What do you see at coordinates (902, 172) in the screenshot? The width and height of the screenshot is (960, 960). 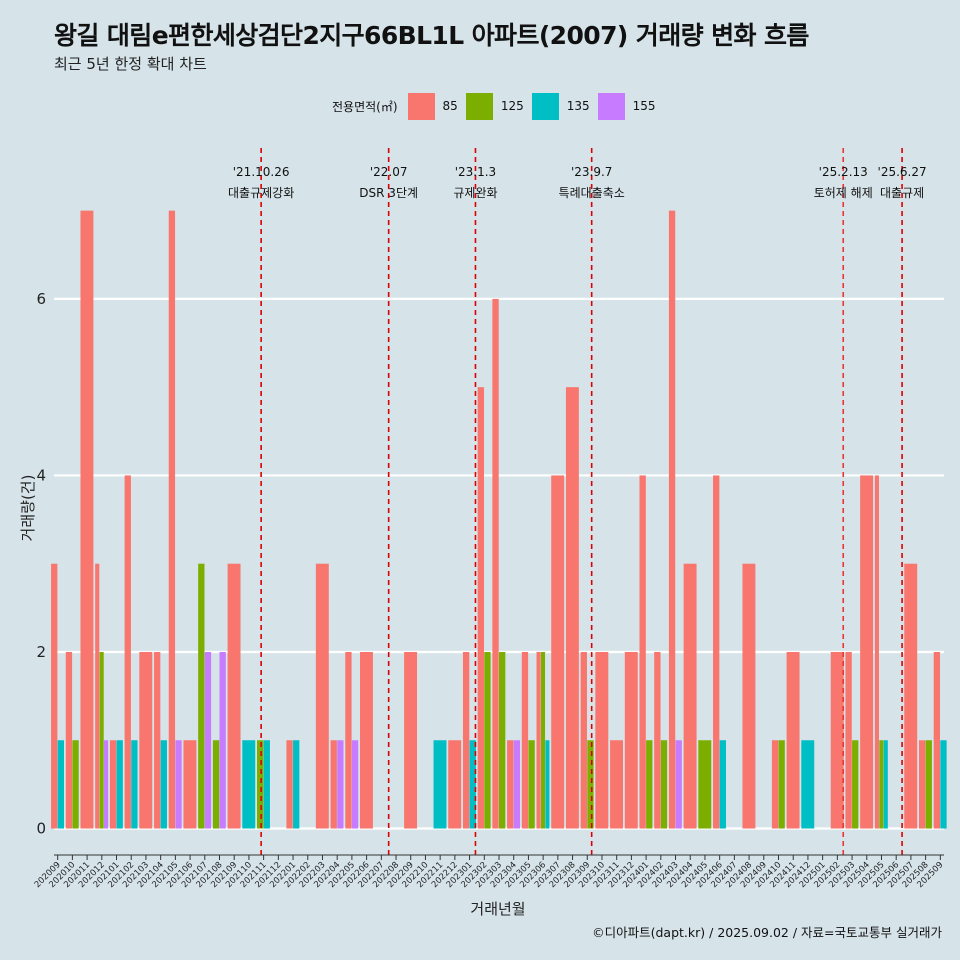 I see `event-date-5: '25.6.27` at bounding box center [902, 172].